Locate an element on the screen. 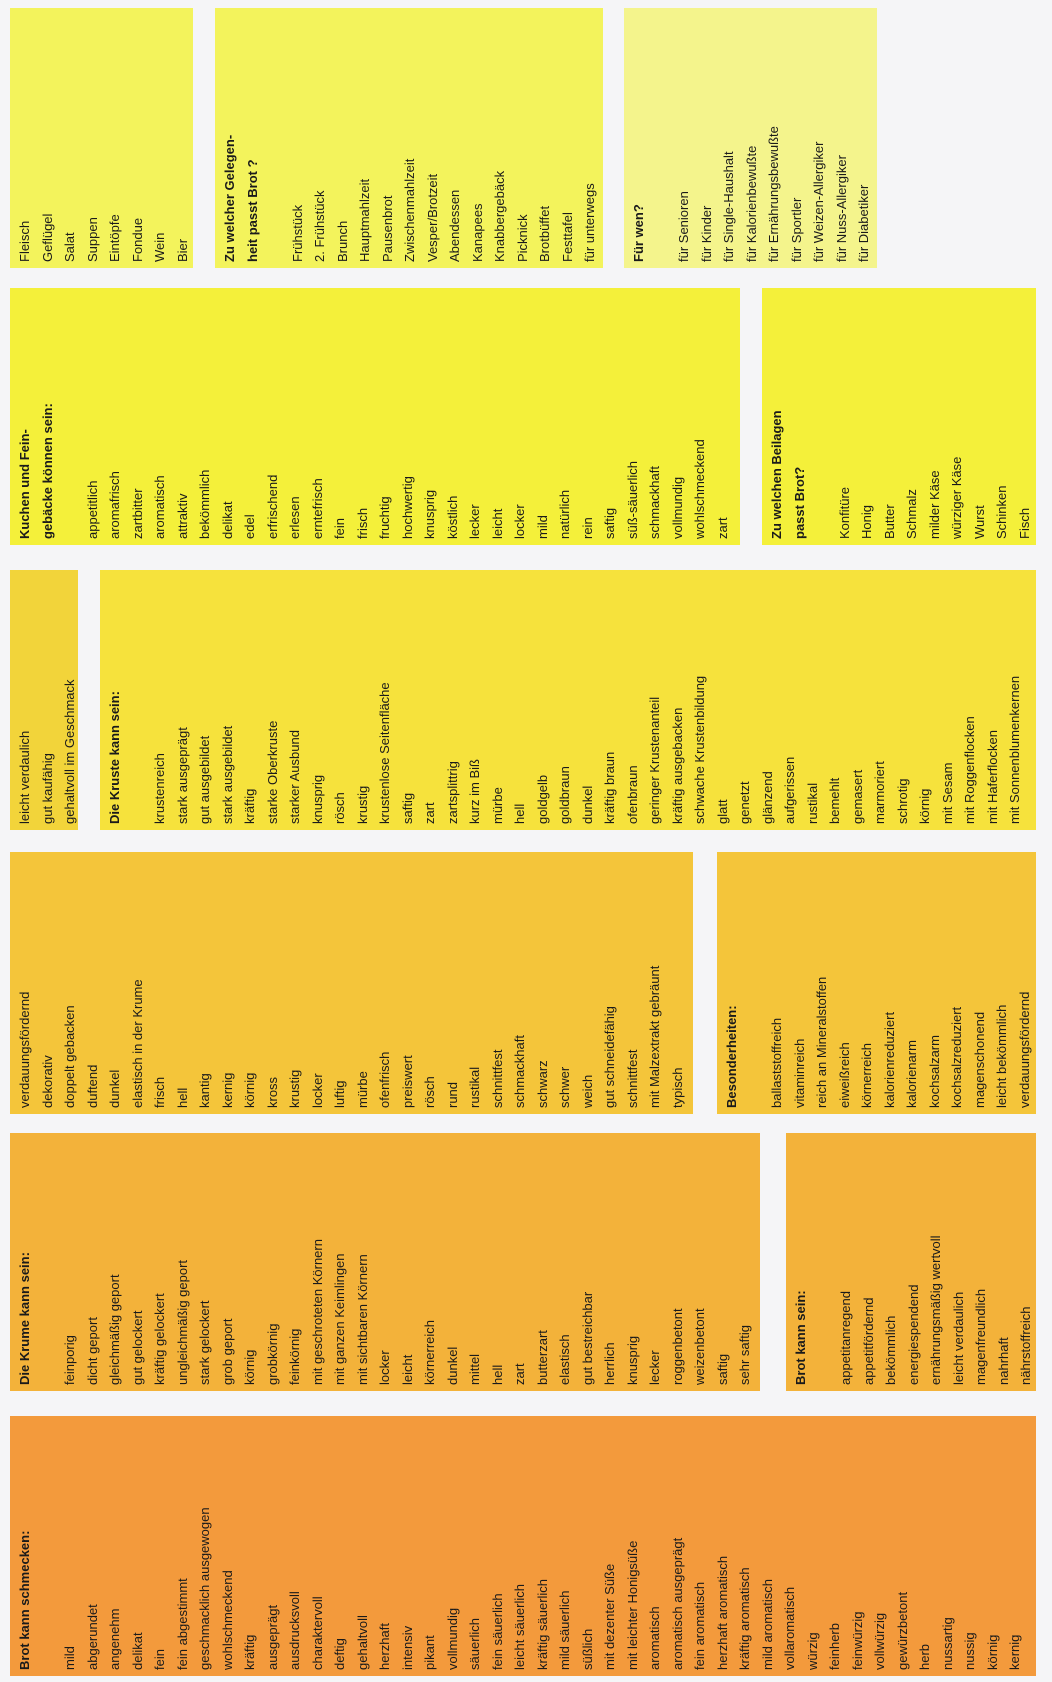 The height and width of the screenshot is (1682, 1052). list-item: aromatisch is located at coordinates (654, 1638).